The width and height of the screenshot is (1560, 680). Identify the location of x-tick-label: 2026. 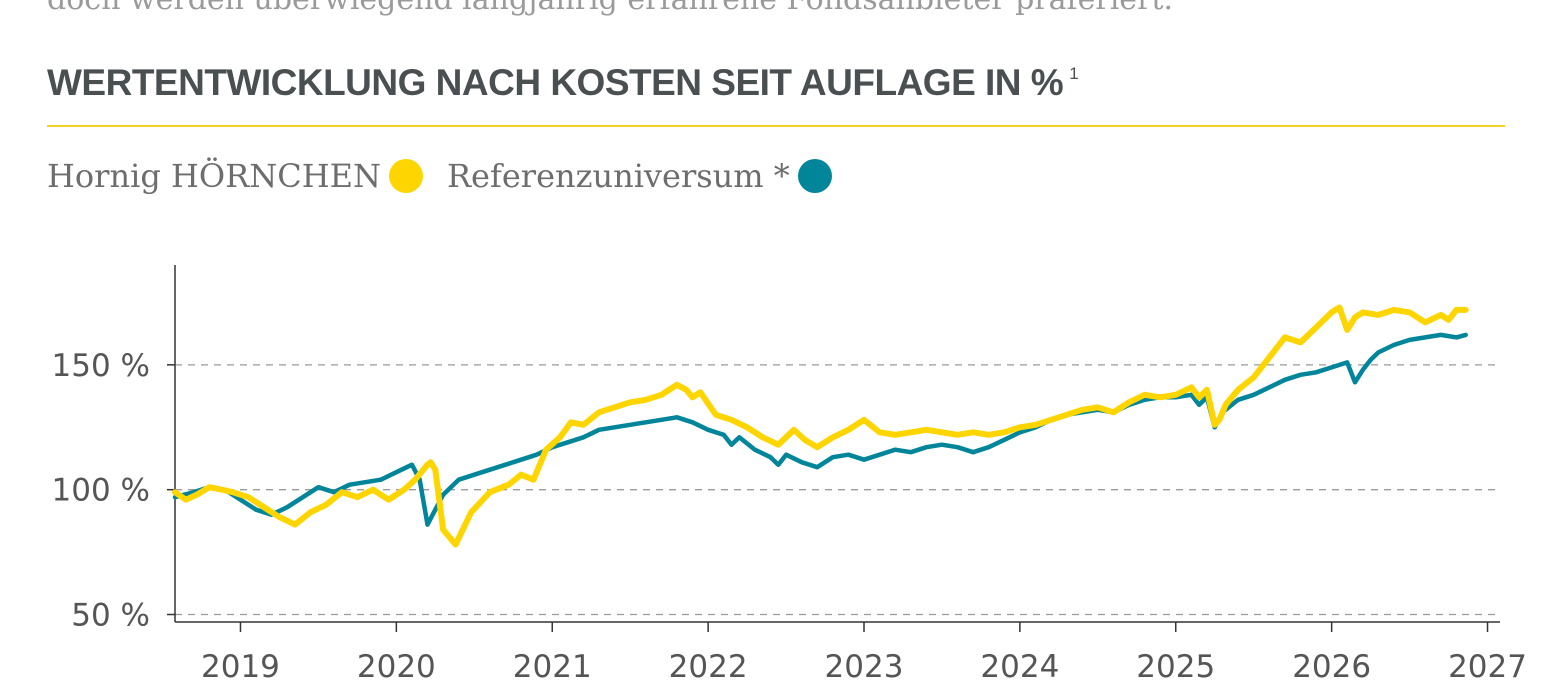
(1331, 664).